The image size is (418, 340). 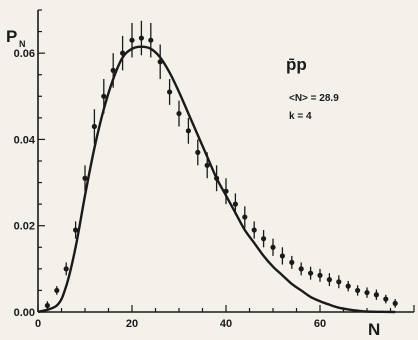 What do you see at coordinates (24, 54) in the screenshot?
I see `y-tick-label: 0.06` at bounding box center [24, 54].